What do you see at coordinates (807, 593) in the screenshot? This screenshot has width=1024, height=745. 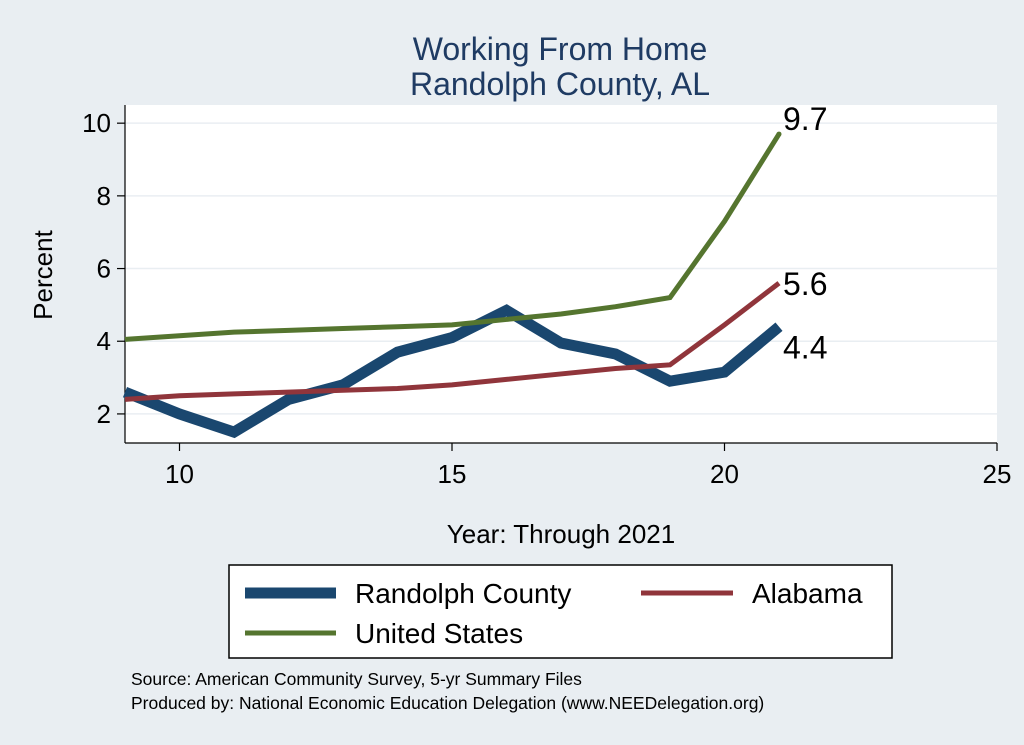 I see `legend-label-alabama: Alabama` at bounding box center [807, 593].